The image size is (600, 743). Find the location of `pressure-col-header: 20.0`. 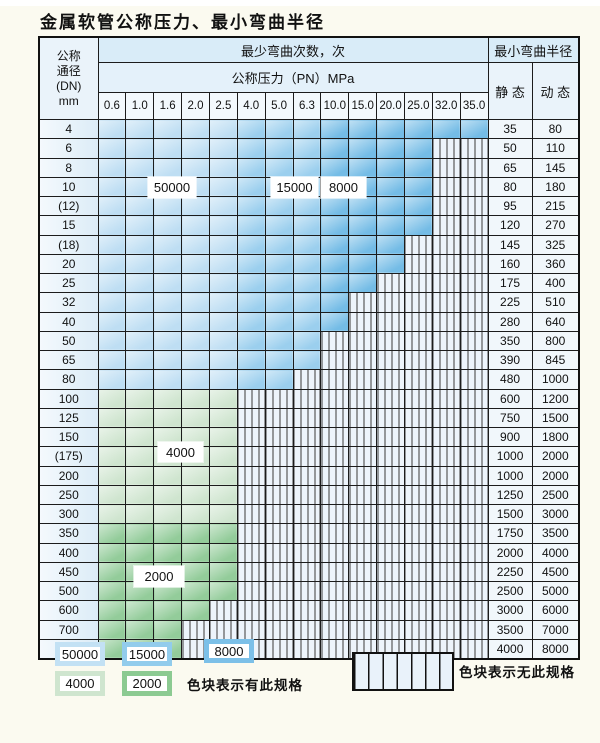

pressure-col-header: 20.0 is located at coordinates (390, 106).